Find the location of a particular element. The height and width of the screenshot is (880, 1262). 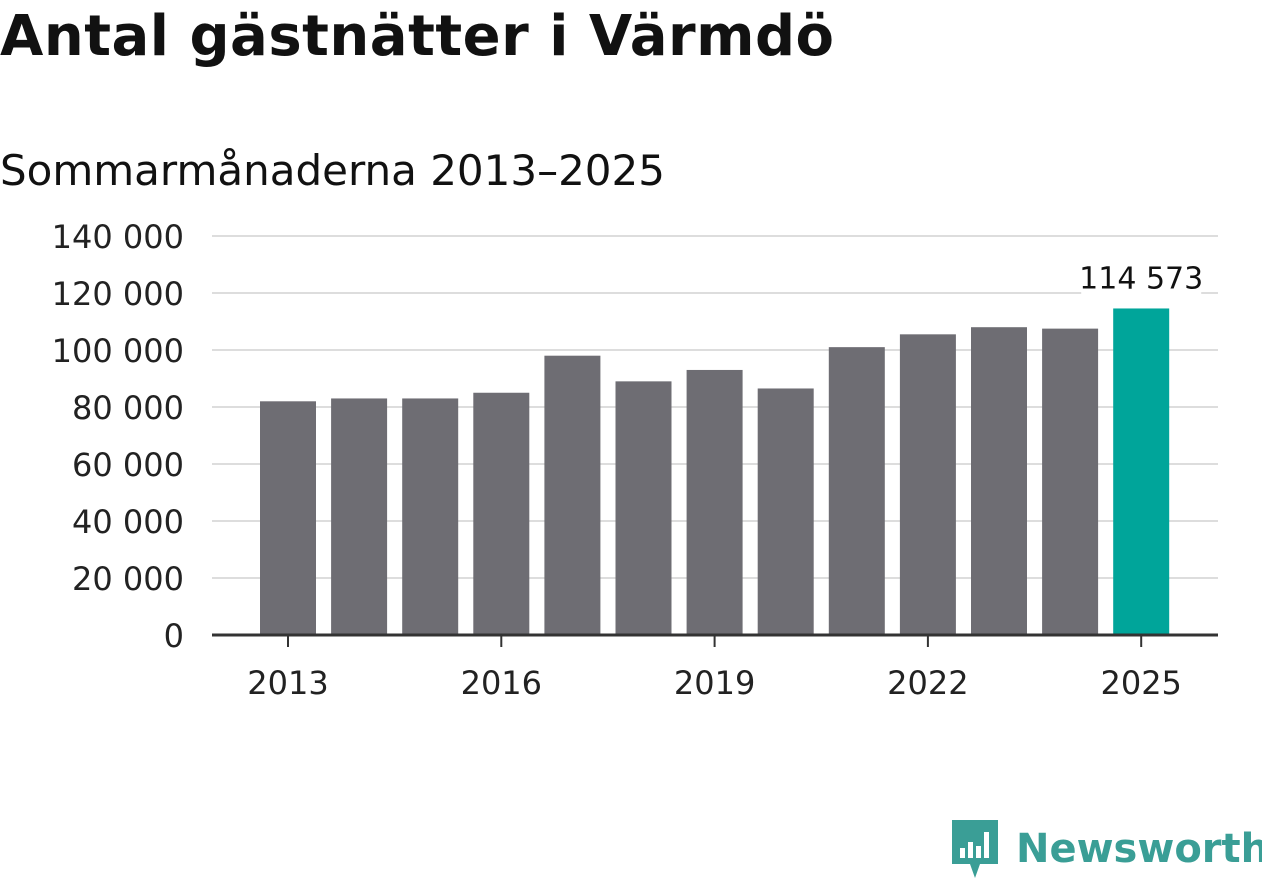

bar-2022 is located at coordinates (927, 484).